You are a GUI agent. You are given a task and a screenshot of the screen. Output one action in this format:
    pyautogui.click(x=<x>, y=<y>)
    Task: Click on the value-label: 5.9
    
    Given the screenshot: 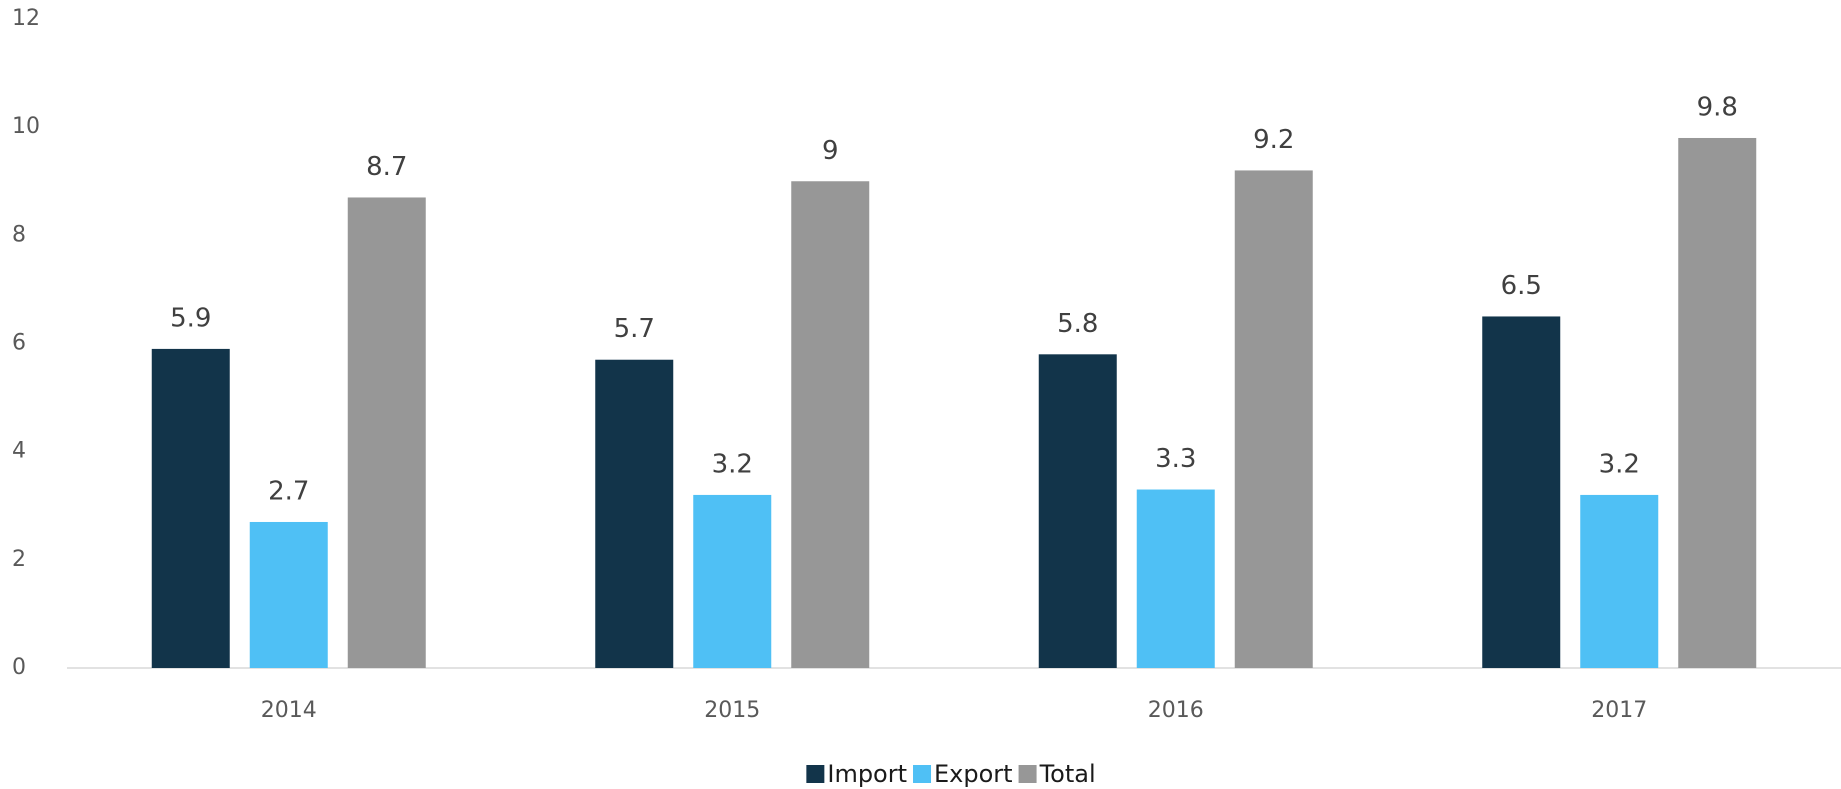 What is the action you would take?
    pyautogui.click(x=190, y=318)
    